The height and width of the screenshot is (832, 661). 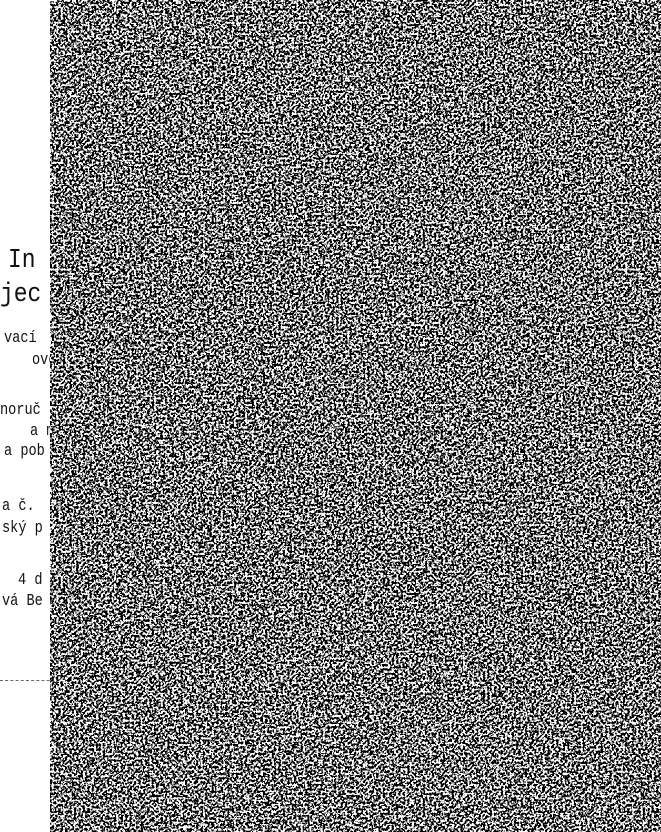 I want to click on heading-line: In, so click(x=22, y=261).